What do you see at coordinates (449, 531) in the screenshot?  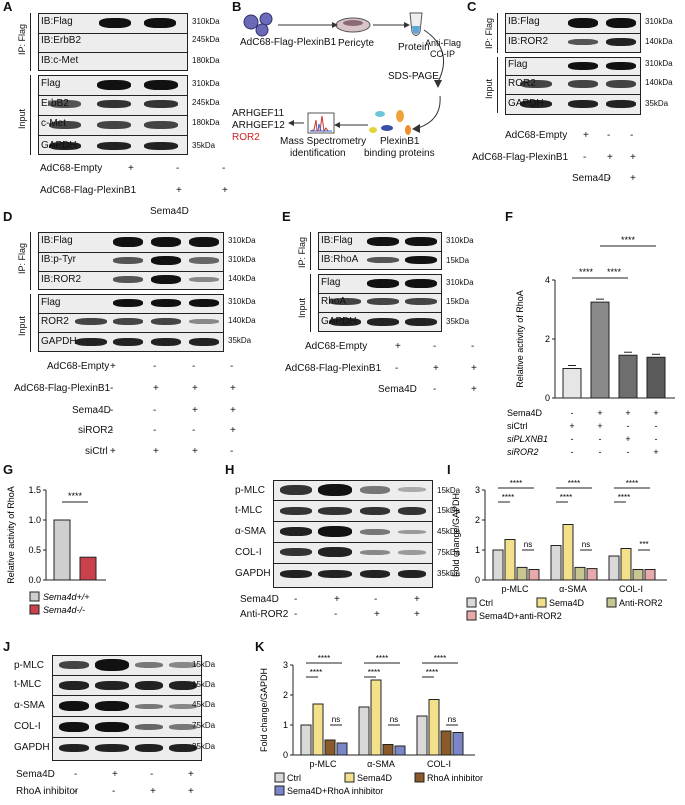 I see `marker-label: 45kDa` at bounding box center [449, 531].